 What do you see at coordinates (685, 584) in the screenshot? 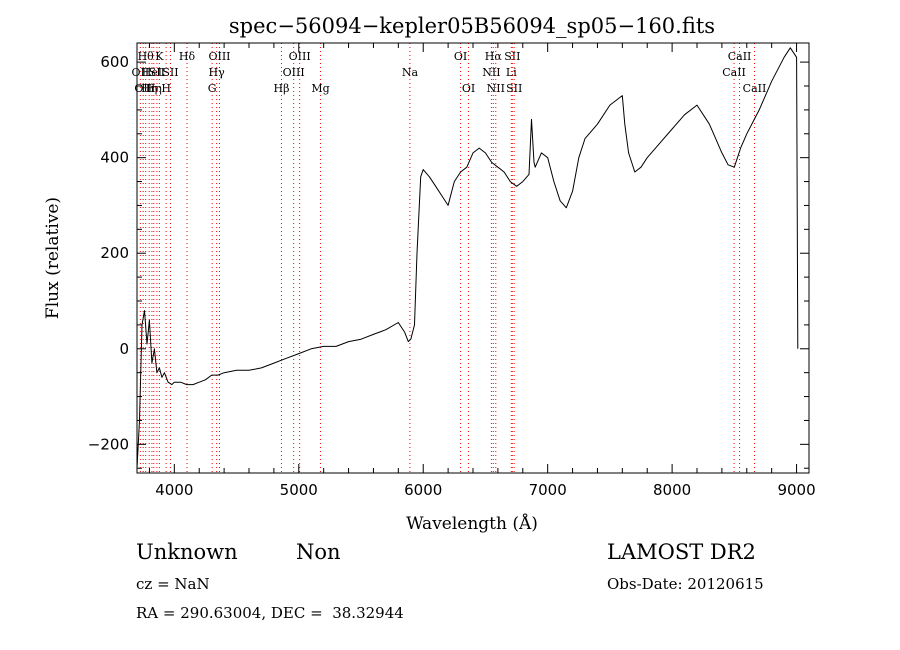
I see `obs-date-text: Obs-Date: 20120615` at bounding box center [685, 584].